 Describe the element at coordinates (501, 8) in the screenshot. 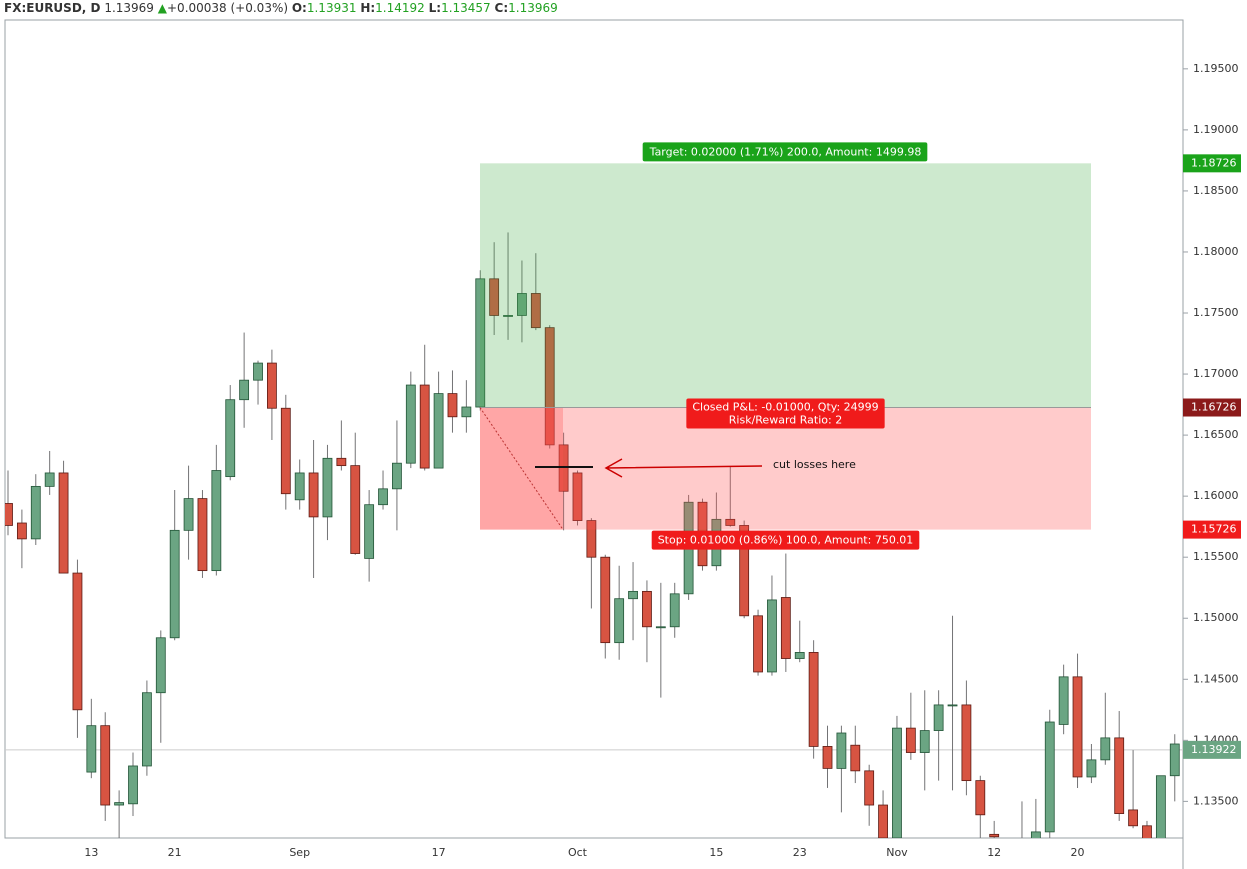

I see `ohlc-key: C:` at that location.